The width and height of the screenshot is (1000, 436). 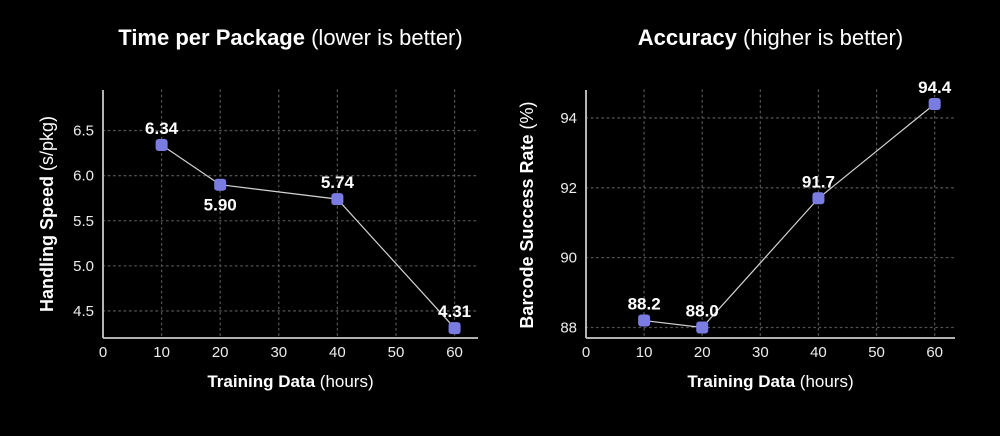 What do you see at coordinates (568, 188) in the screenshot?
I see `y-tick-label: 92` at bounding box center [568, 188].